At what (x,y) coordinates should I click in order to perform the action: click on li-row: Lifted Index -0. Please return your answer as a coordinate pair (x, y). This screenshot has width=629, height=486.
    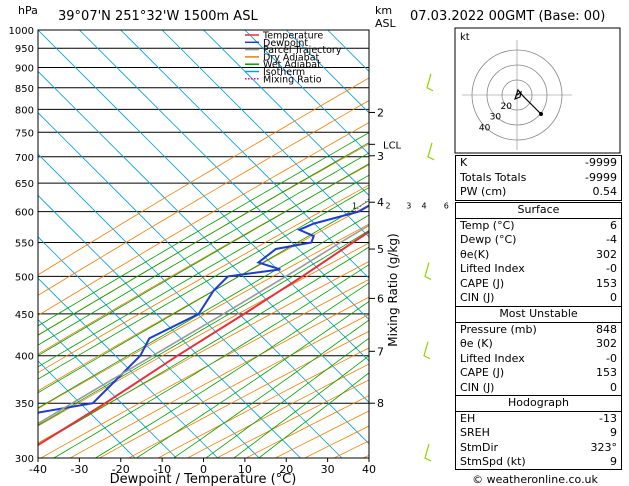
    Looking at the image, I should click on (538, 268).